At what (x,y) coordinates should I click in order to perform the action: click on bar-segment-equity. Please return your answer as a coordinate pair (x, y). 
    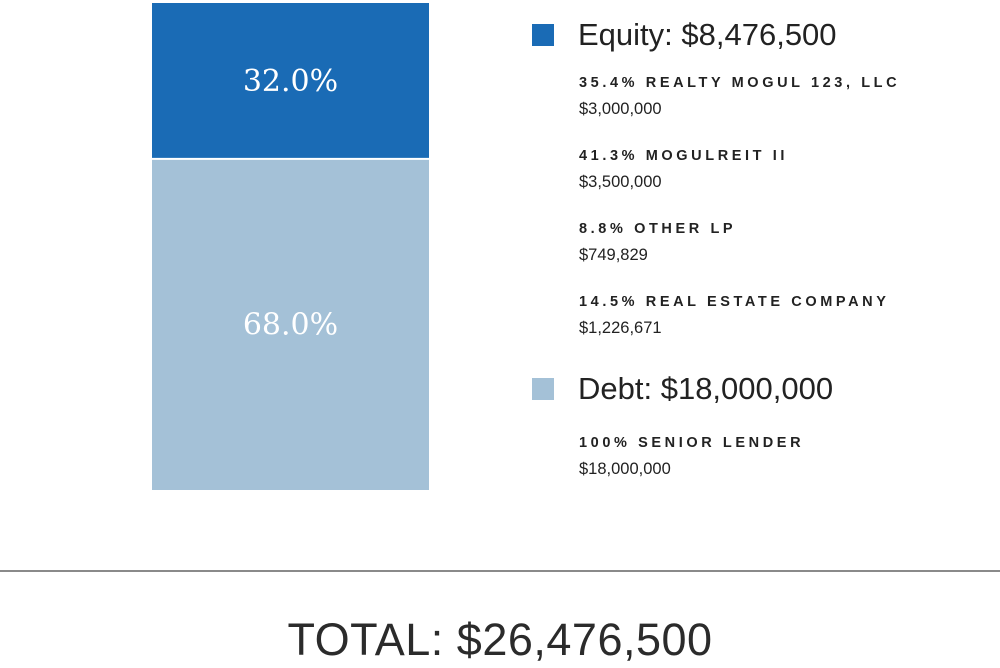
    Looking at the image, I should click on (290, 81).